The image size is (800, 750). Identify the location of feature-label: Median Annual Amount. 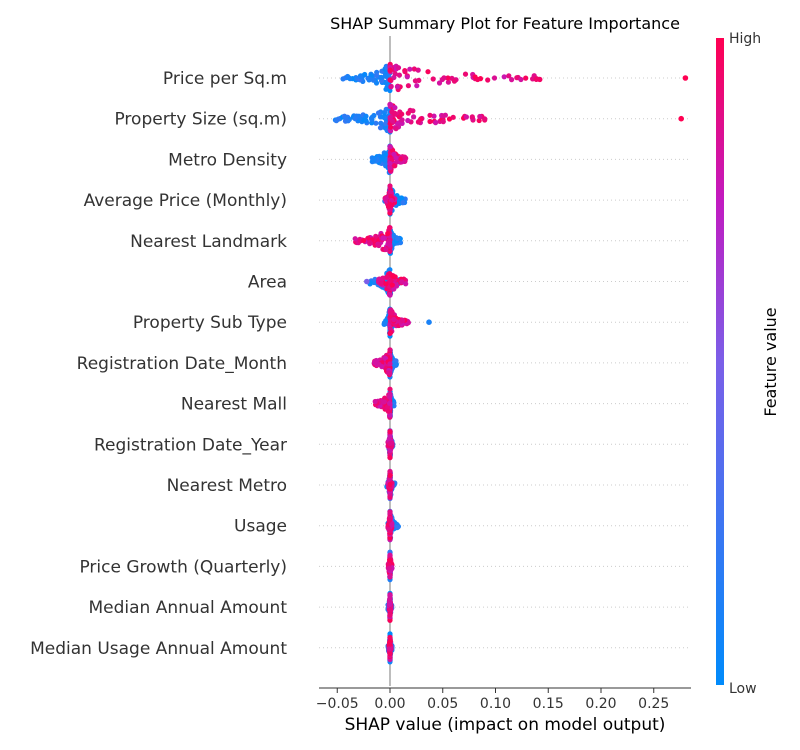
(187, 608).